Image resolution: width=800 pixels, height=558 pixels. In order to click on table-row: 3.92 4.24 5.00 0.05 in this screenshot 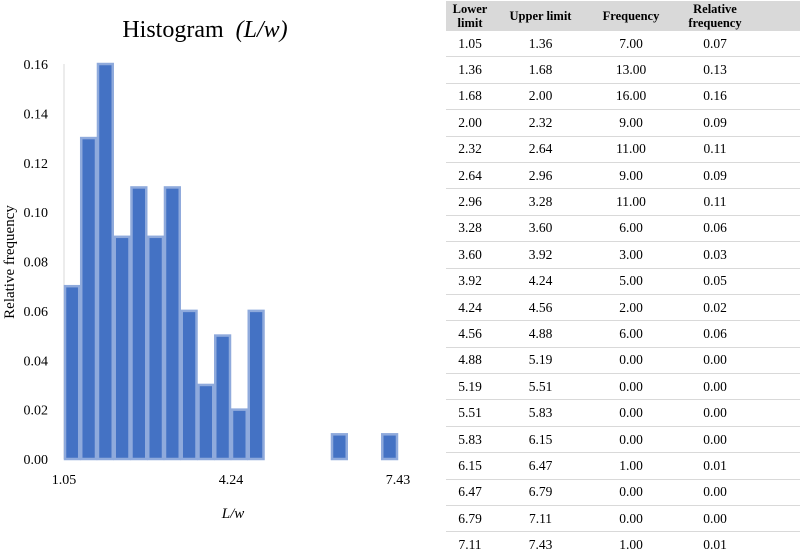, I will do `click(623, 281)`.